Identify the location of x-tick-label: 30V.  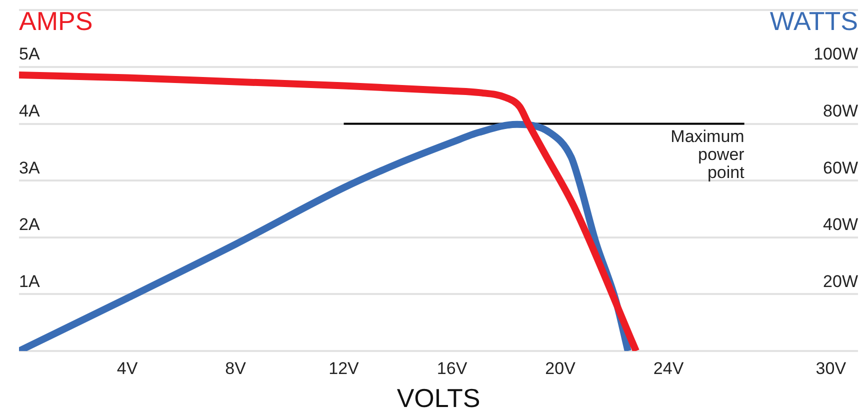
(831, 368).